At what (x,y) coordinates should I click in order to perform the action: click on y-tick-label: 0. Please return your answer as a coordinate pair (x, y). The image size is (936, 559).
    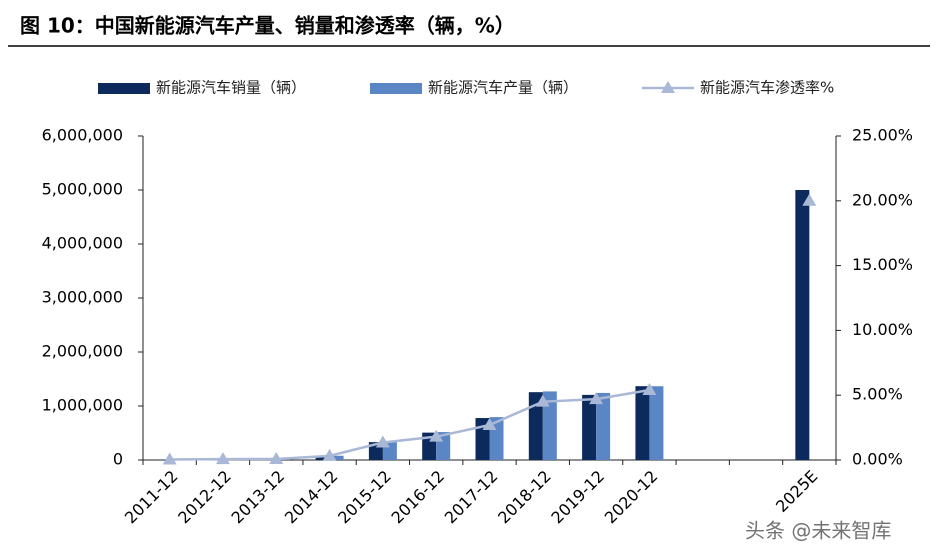
    Looking at the image, I should click on (118, 459).